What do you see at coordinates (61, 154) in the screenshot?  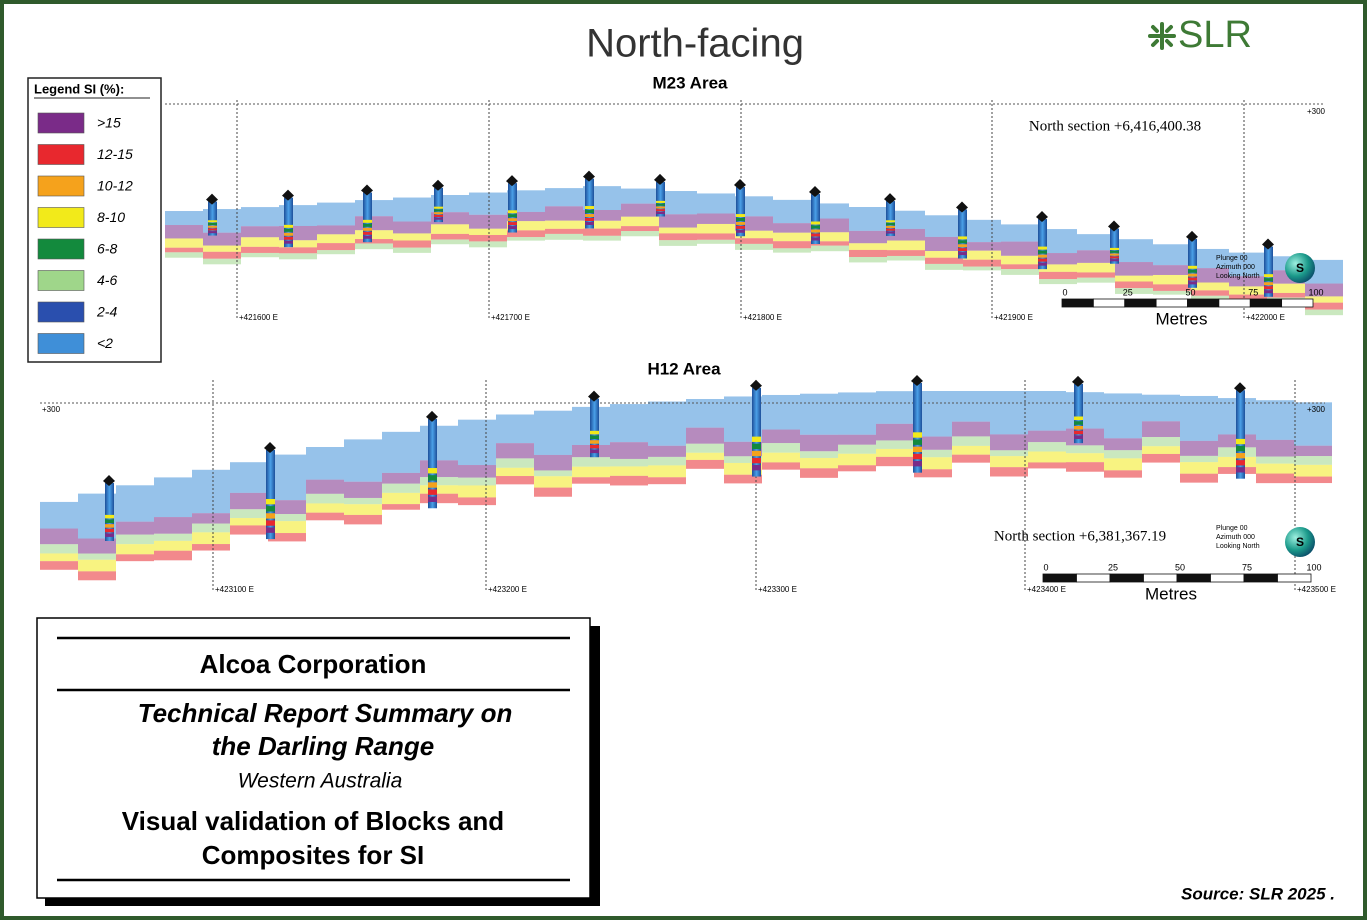 I see `legend-swatch` at bounding box center [61, 154].